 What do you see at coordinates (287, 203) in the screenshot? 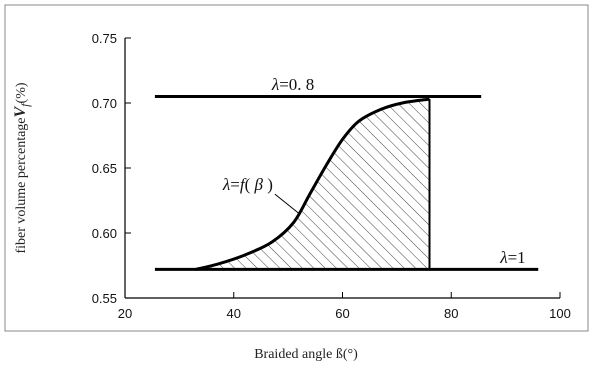
I see `annotation-leader-line` at bounding box center [287, 203].